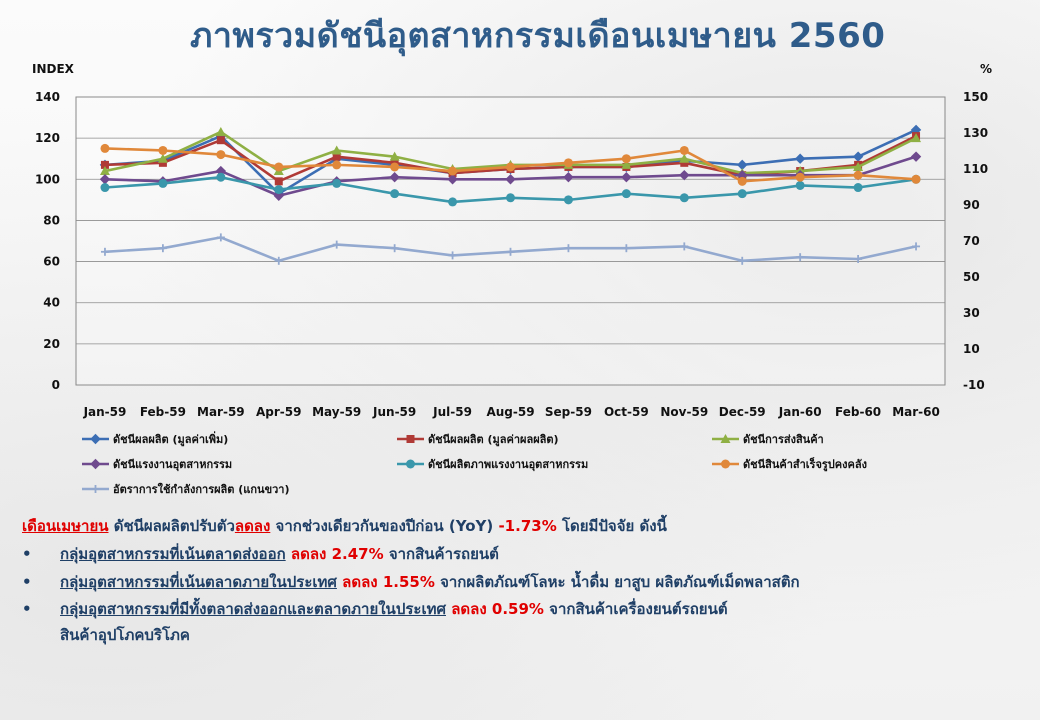  Describe the element at coordinates (65, 526) in the screenshot. I see `summary-month: เดือนเมษายน` at that location.